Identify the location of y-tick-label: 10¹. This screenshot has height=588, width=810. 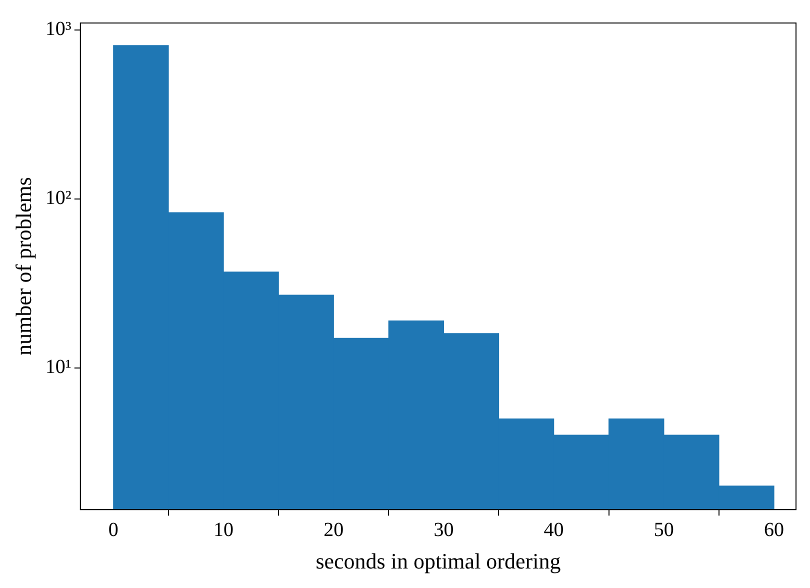
(58, 367).